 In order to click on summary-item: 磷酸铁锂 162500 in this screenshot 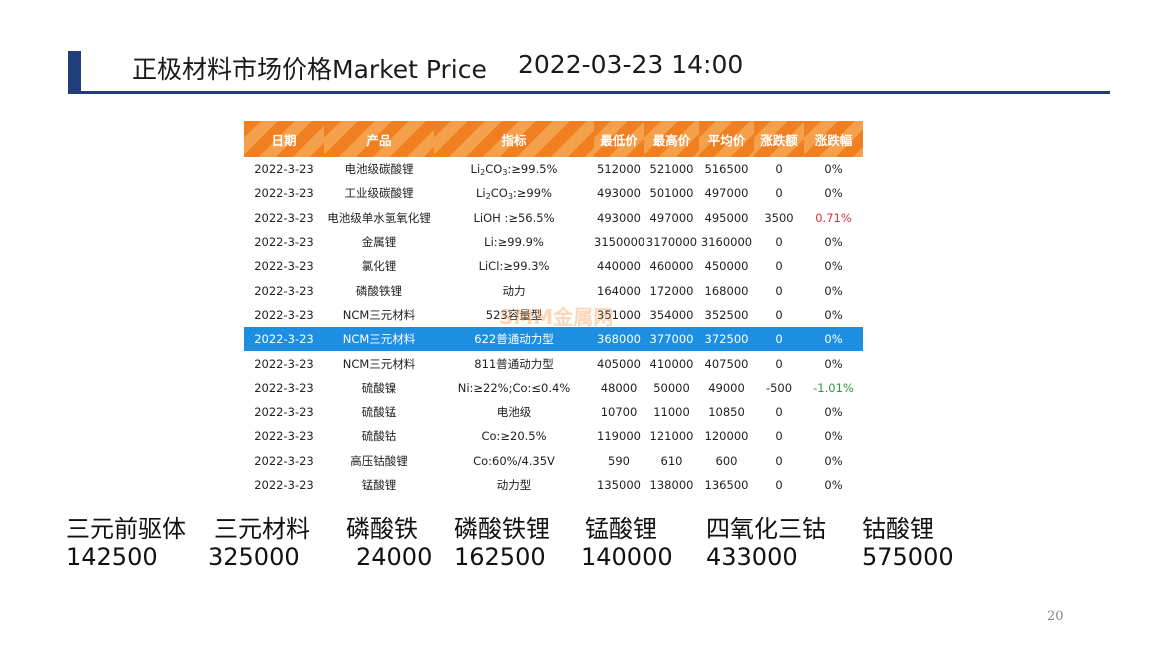, I will do `click(502, 543)`.